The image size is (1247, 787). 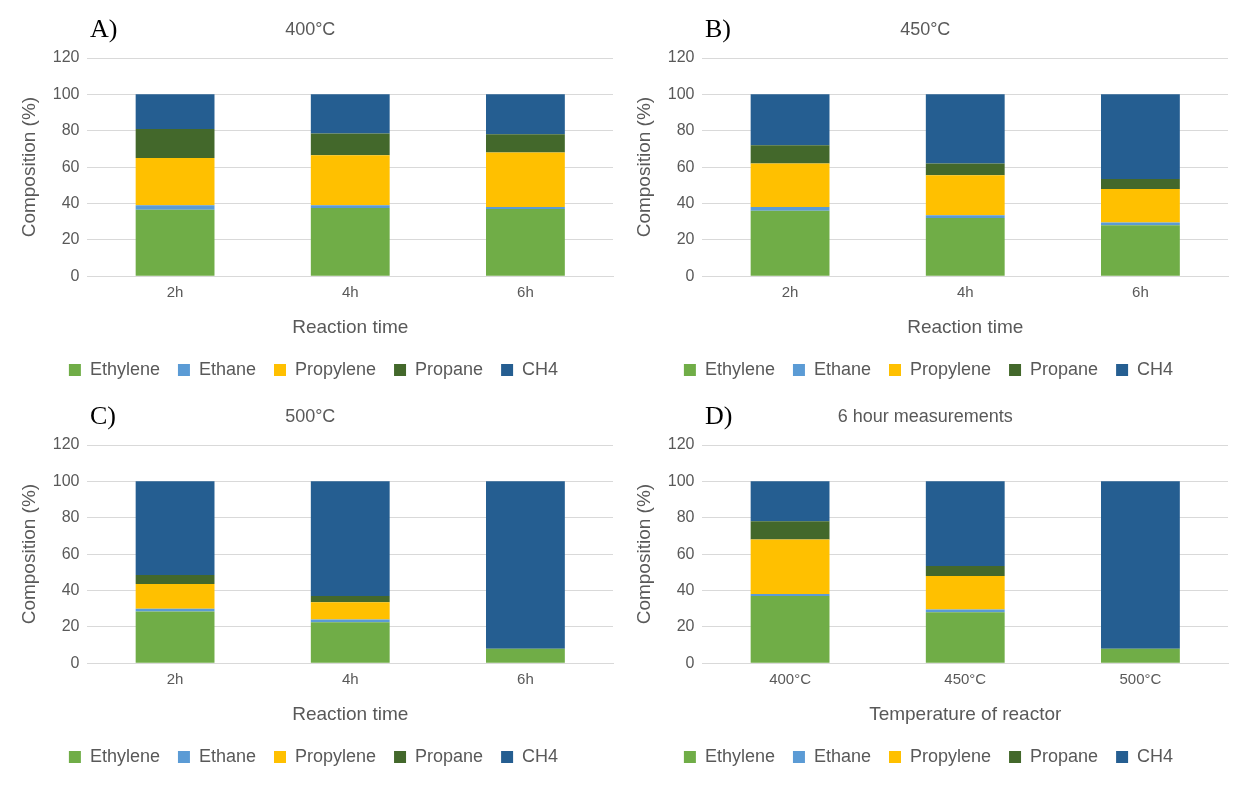 I want to click on x-tick-label: 450°C, so click(x=965, y=679).